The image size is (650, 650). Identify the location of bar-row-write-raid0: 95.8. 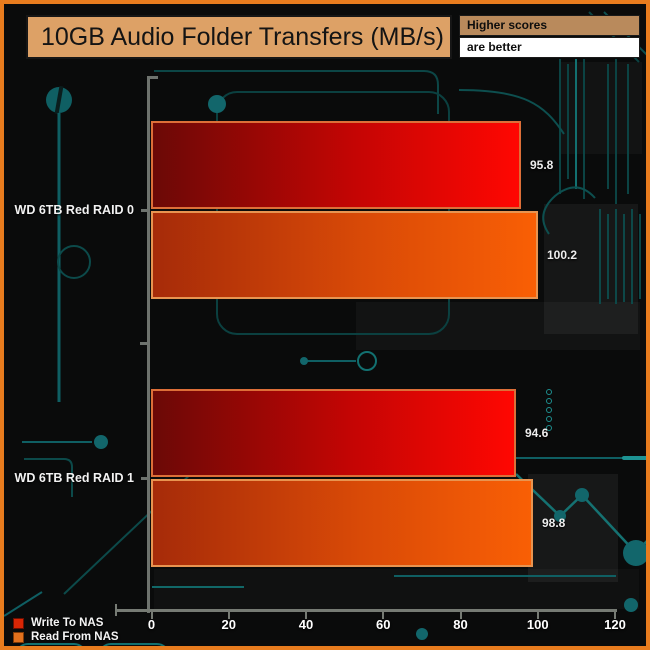
(352, 165).